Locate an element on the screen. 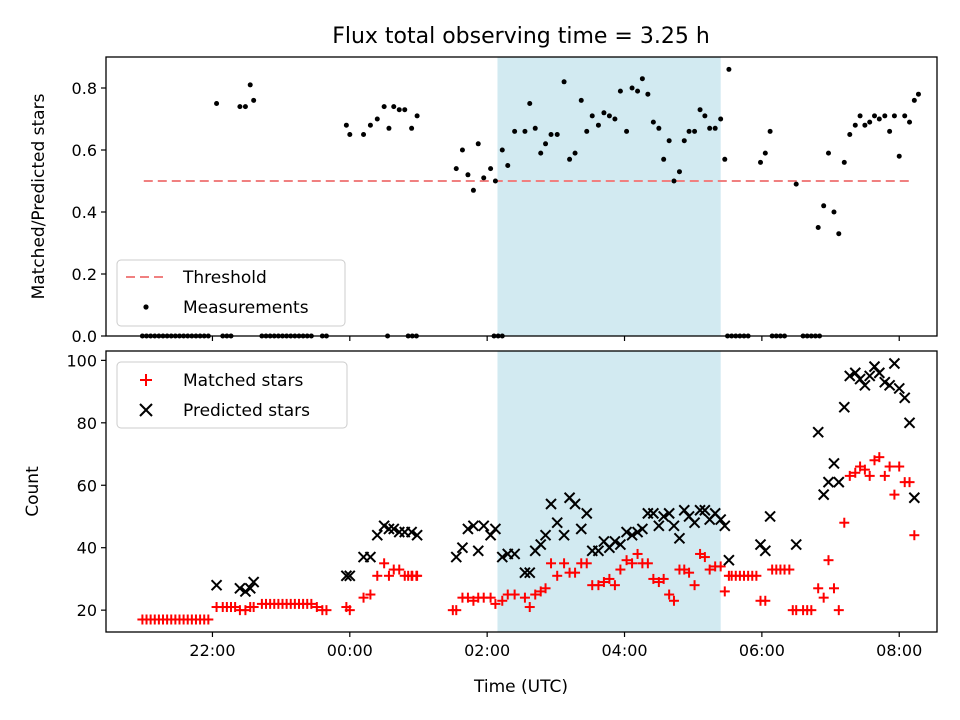  bottom-y-ticks: 20 40 60 80 100 is located at coordinates (86, 485).